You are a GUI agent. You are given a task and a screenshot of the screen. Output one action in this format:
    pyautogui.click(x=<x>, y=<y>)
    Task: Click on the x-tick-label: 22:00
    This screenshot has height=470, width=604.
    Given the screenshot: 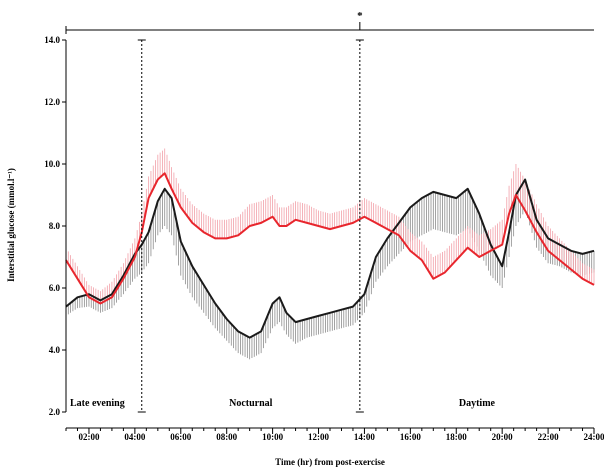 What is the action you would take?
    pyautogui.click(x=548, y=437)
    